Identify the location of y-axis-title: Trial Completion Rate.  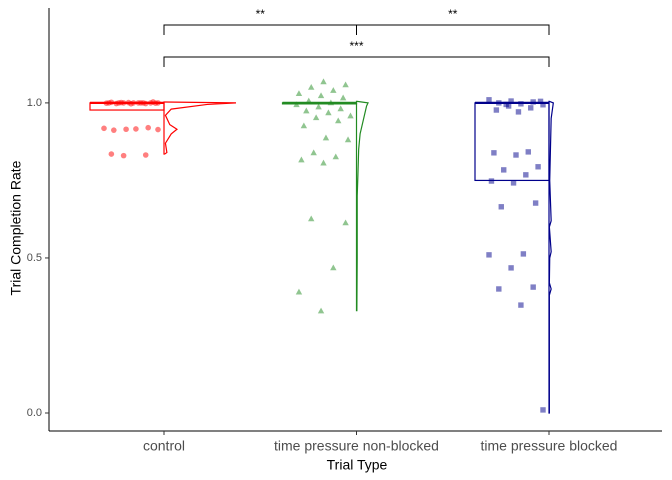
(16, 227).